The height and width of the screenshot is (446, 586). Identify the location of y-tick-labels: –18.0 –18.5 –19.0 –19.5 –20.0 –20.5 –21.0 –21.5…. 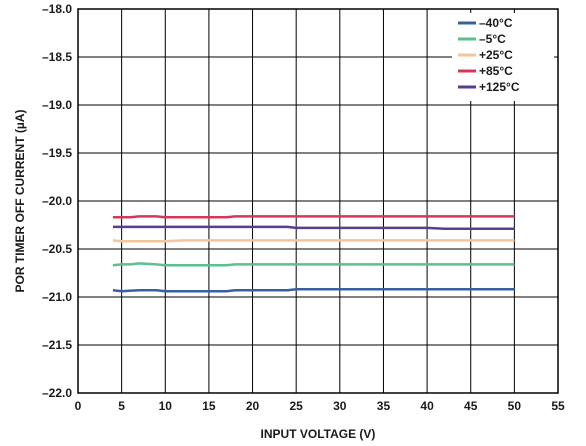
(57, 201).